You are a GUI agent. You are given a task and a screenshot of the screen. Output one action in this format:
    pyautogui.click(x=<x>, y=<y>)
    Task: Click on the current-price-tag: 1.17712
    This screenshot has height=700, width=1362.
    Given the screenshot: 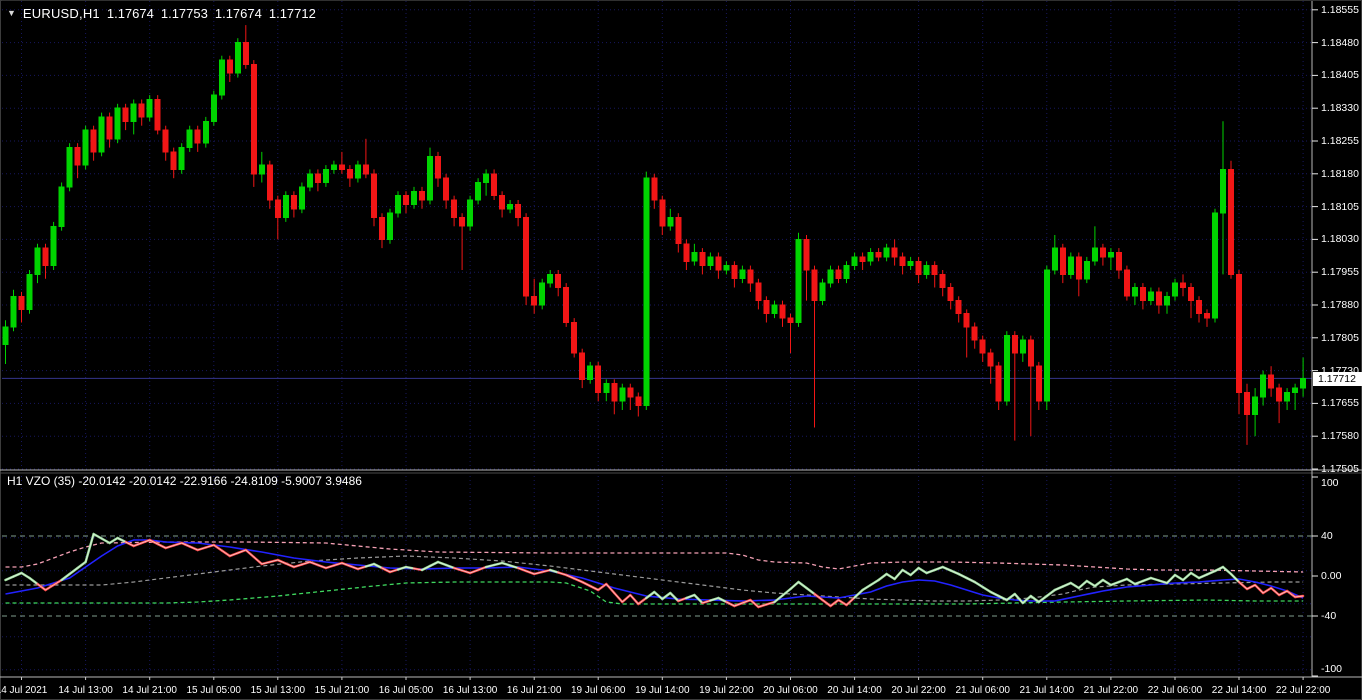 What is the action you would take?
    pyautogui.click(x=1337, y=378)
    